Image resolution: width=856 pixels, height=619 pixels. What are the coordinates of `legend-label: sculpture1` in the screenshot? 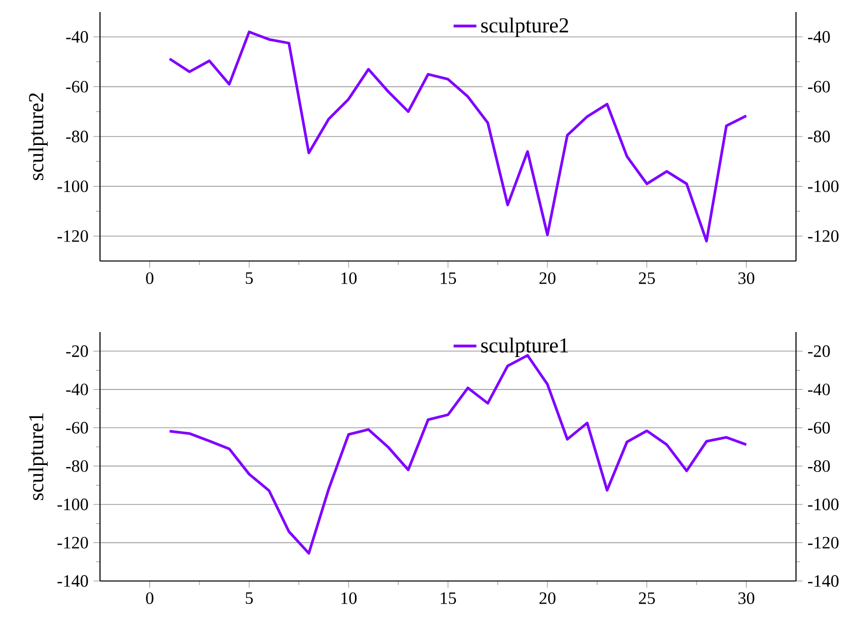 It's located at (524, 347).